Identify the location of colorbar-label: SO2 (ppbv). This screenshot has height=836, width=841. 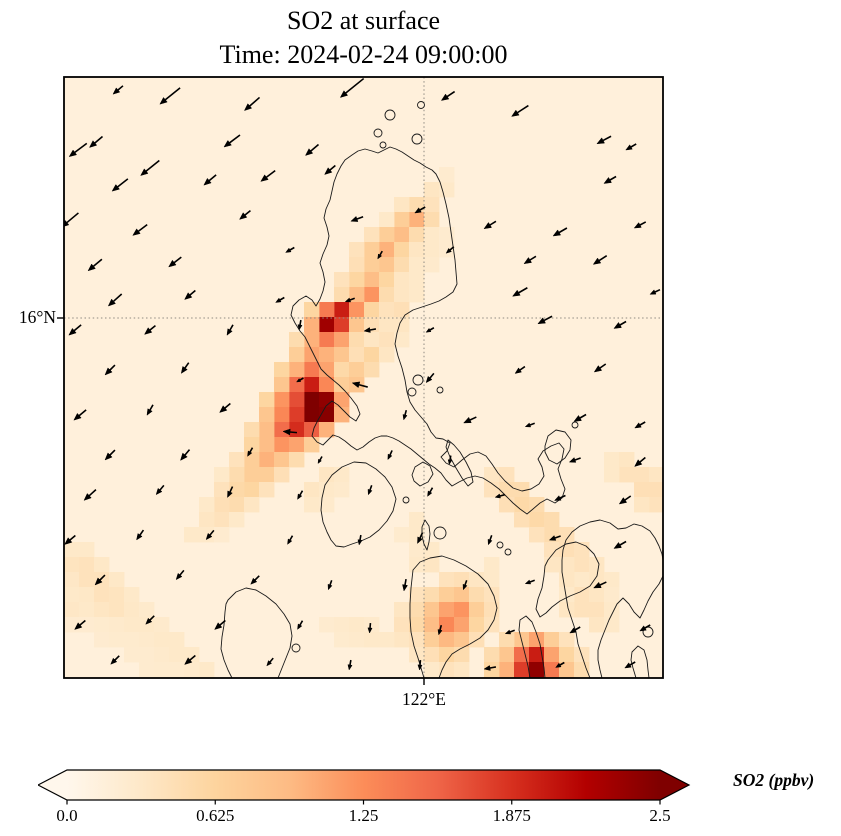
(774, 780).